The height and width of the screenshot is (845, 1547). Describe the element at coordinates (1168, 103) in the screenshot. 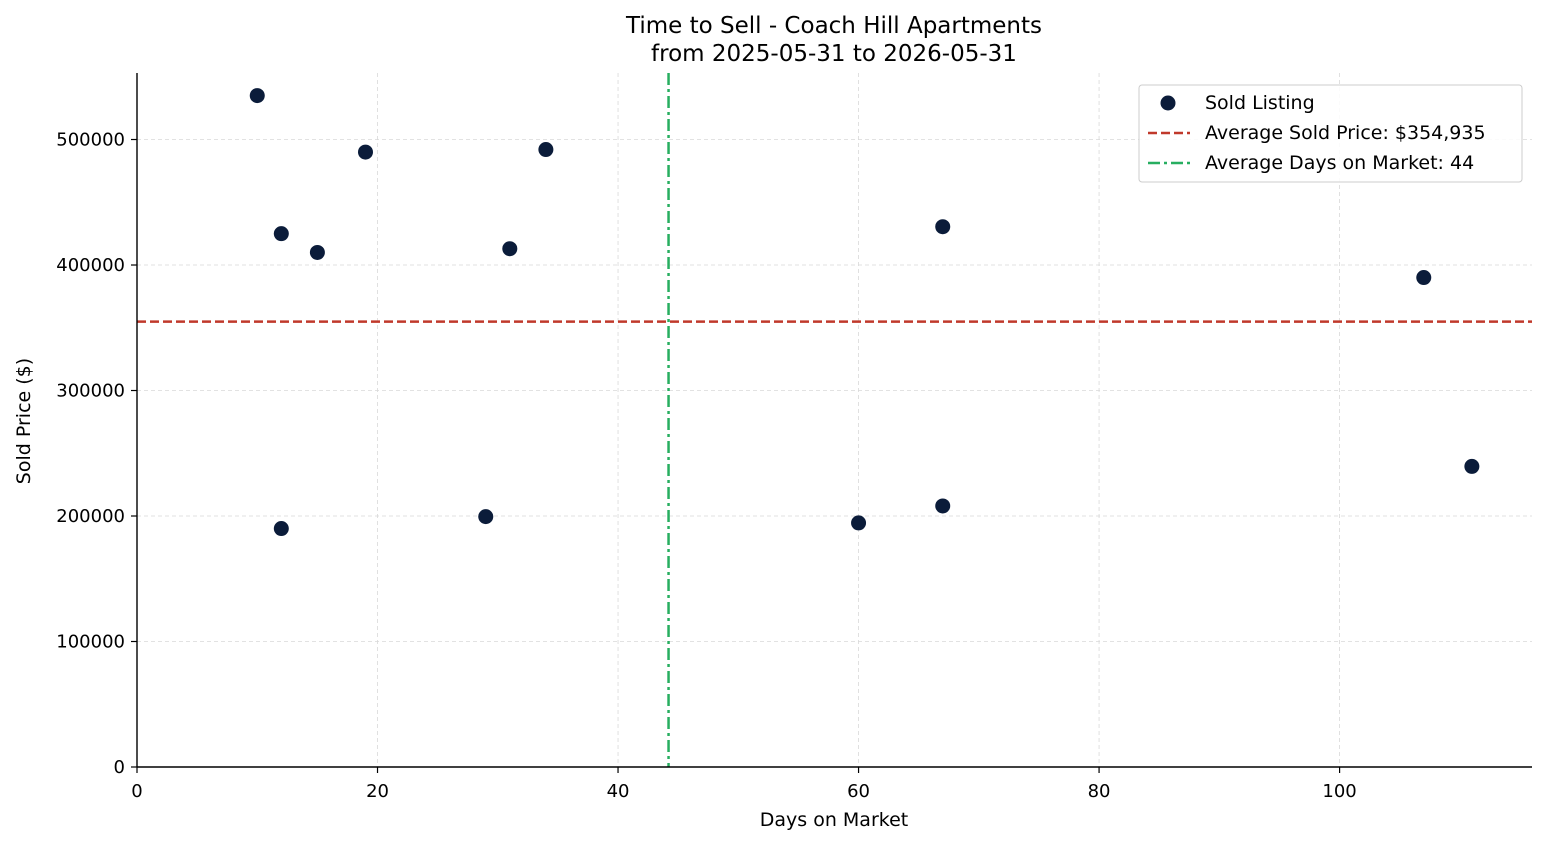

I see `legend-marker-sold-listing` at that location.